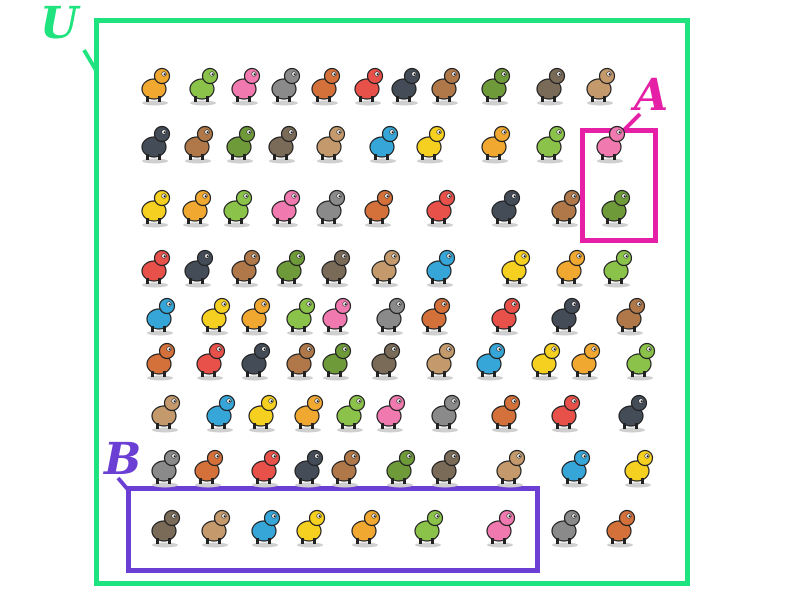 This screenshot has width=800, height=600. What do you see at coordinates (586, 361) in the screenshot?
I see `jellyfish-icon` at bounding box center [586, 361].